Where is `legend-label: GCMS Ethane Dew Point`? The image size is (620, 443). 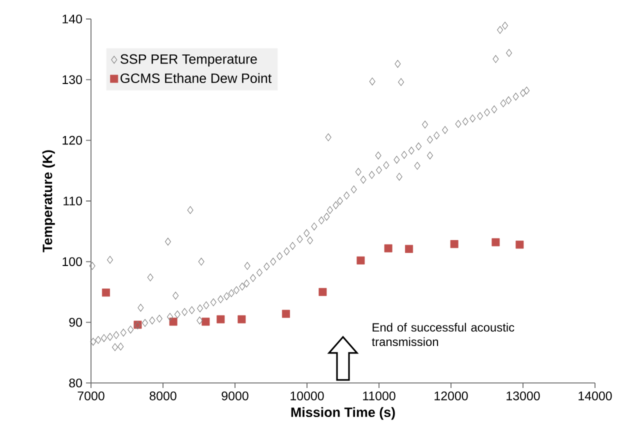
legend-label: GCMS Ethane Dew Point is located at coordinates (196, 78).